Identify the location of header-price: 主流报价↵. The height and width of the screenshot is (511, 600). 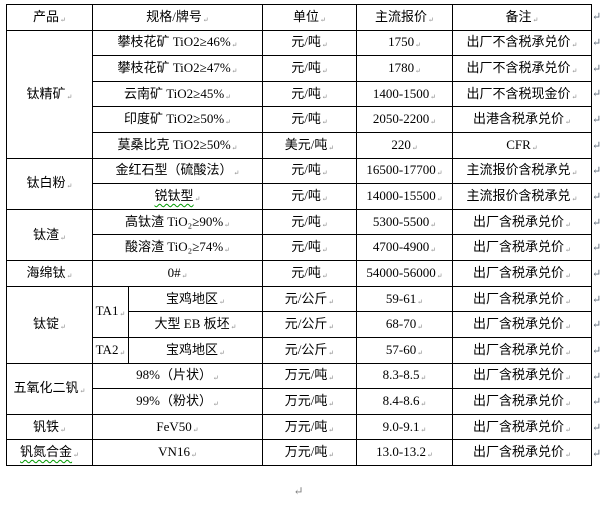
(404, 17).